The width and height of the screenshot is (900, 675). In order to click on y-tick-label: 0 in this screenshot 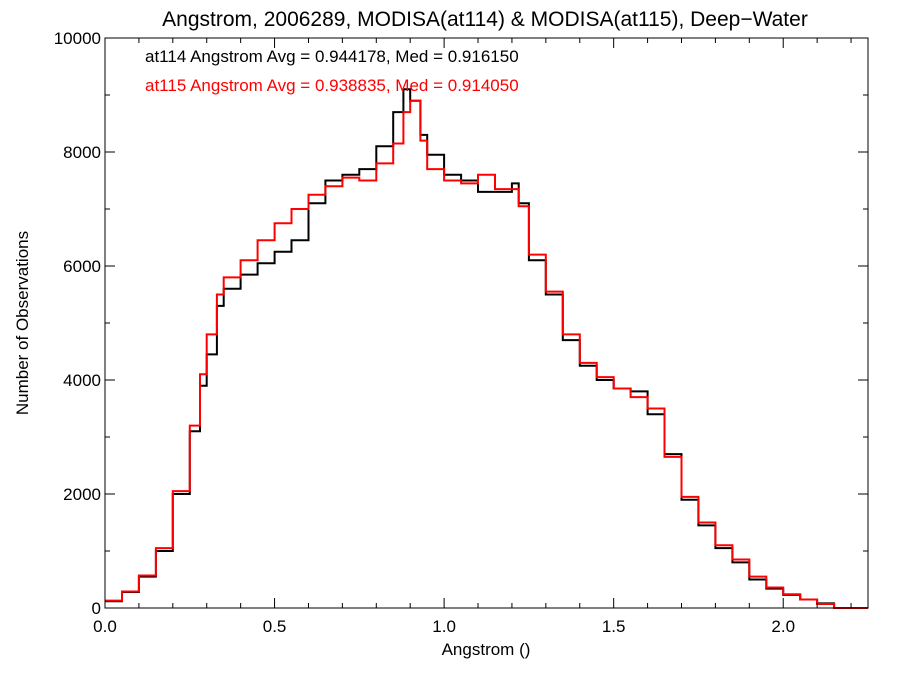, I will do `click(96, 608)`.